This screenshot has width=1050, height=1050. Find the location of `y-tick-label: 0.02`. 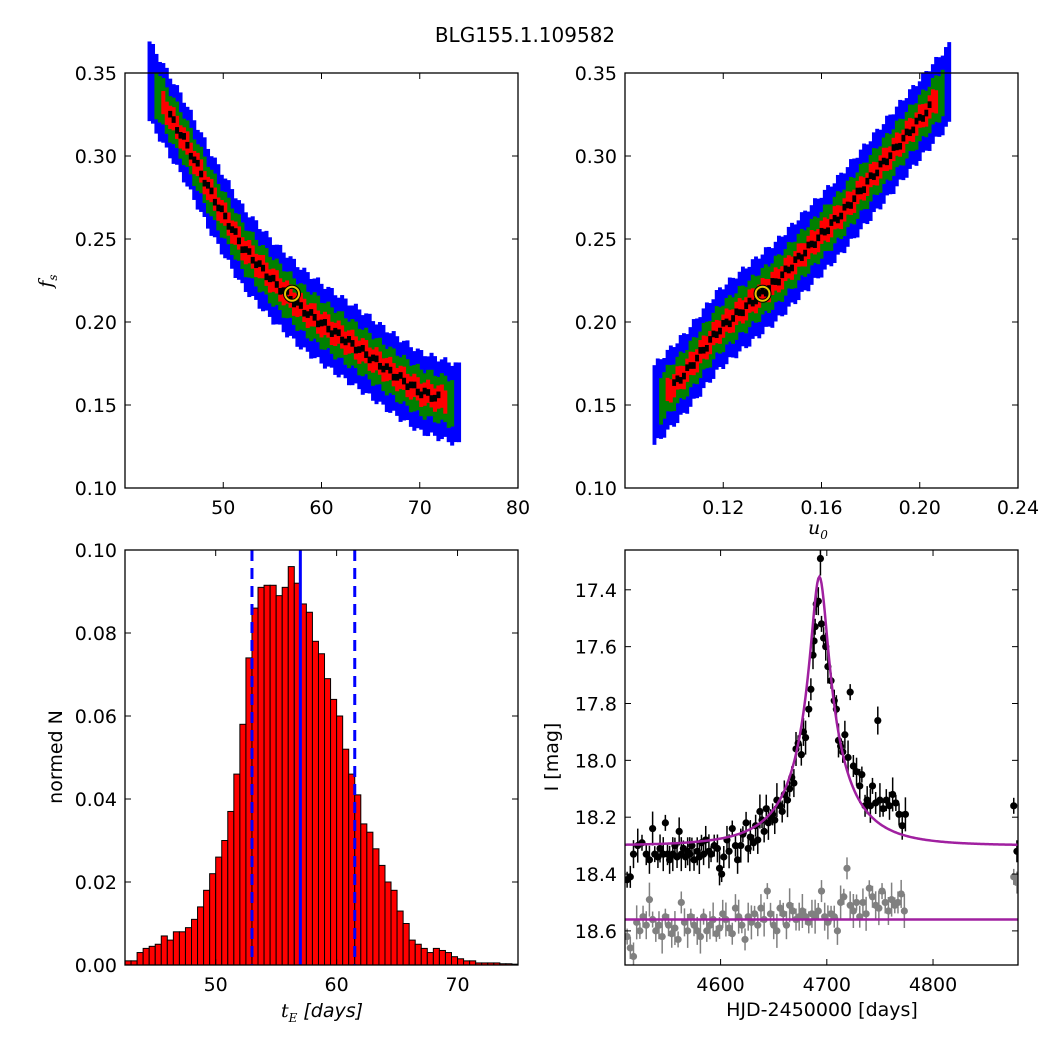

y-tick-label: 0.02 is located at coordinates (96, 883).